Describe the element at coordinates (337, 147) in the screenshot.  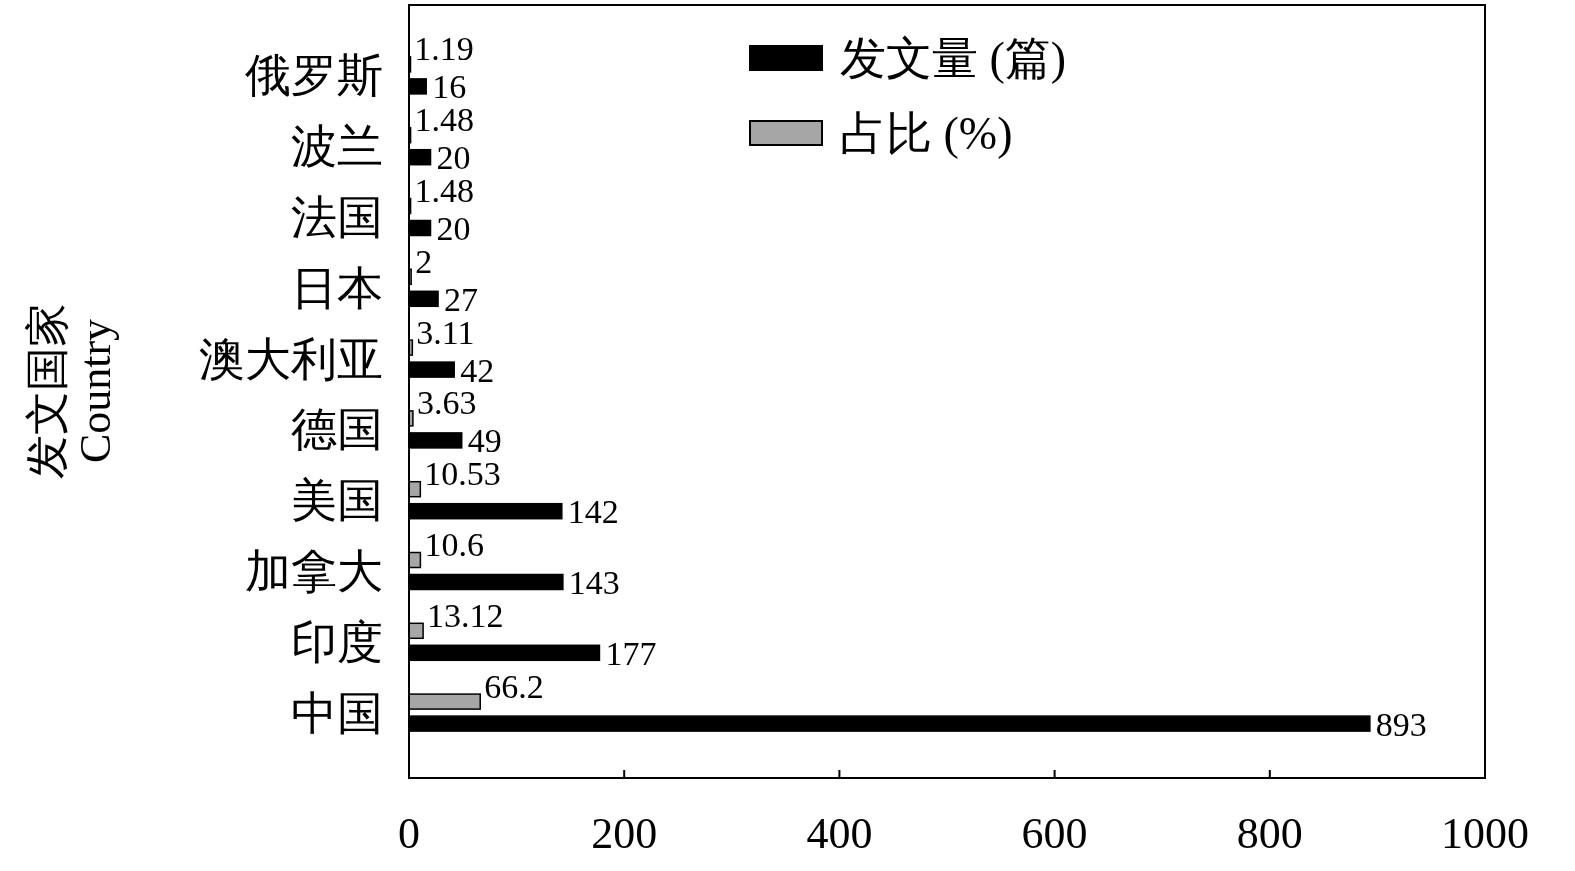
I see `y-tick-label: 波兰` at that location.